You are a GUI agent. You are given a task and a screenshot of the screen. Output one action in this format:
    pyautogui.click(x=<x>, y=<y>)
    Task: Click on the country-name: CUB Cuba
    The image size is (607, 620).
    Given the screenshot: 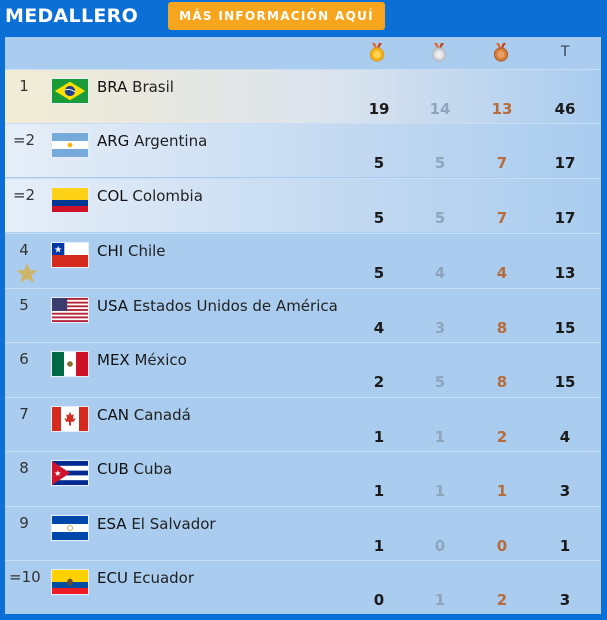 What is the action you would take?
    pyautogui.click(x=134, y=469)
    